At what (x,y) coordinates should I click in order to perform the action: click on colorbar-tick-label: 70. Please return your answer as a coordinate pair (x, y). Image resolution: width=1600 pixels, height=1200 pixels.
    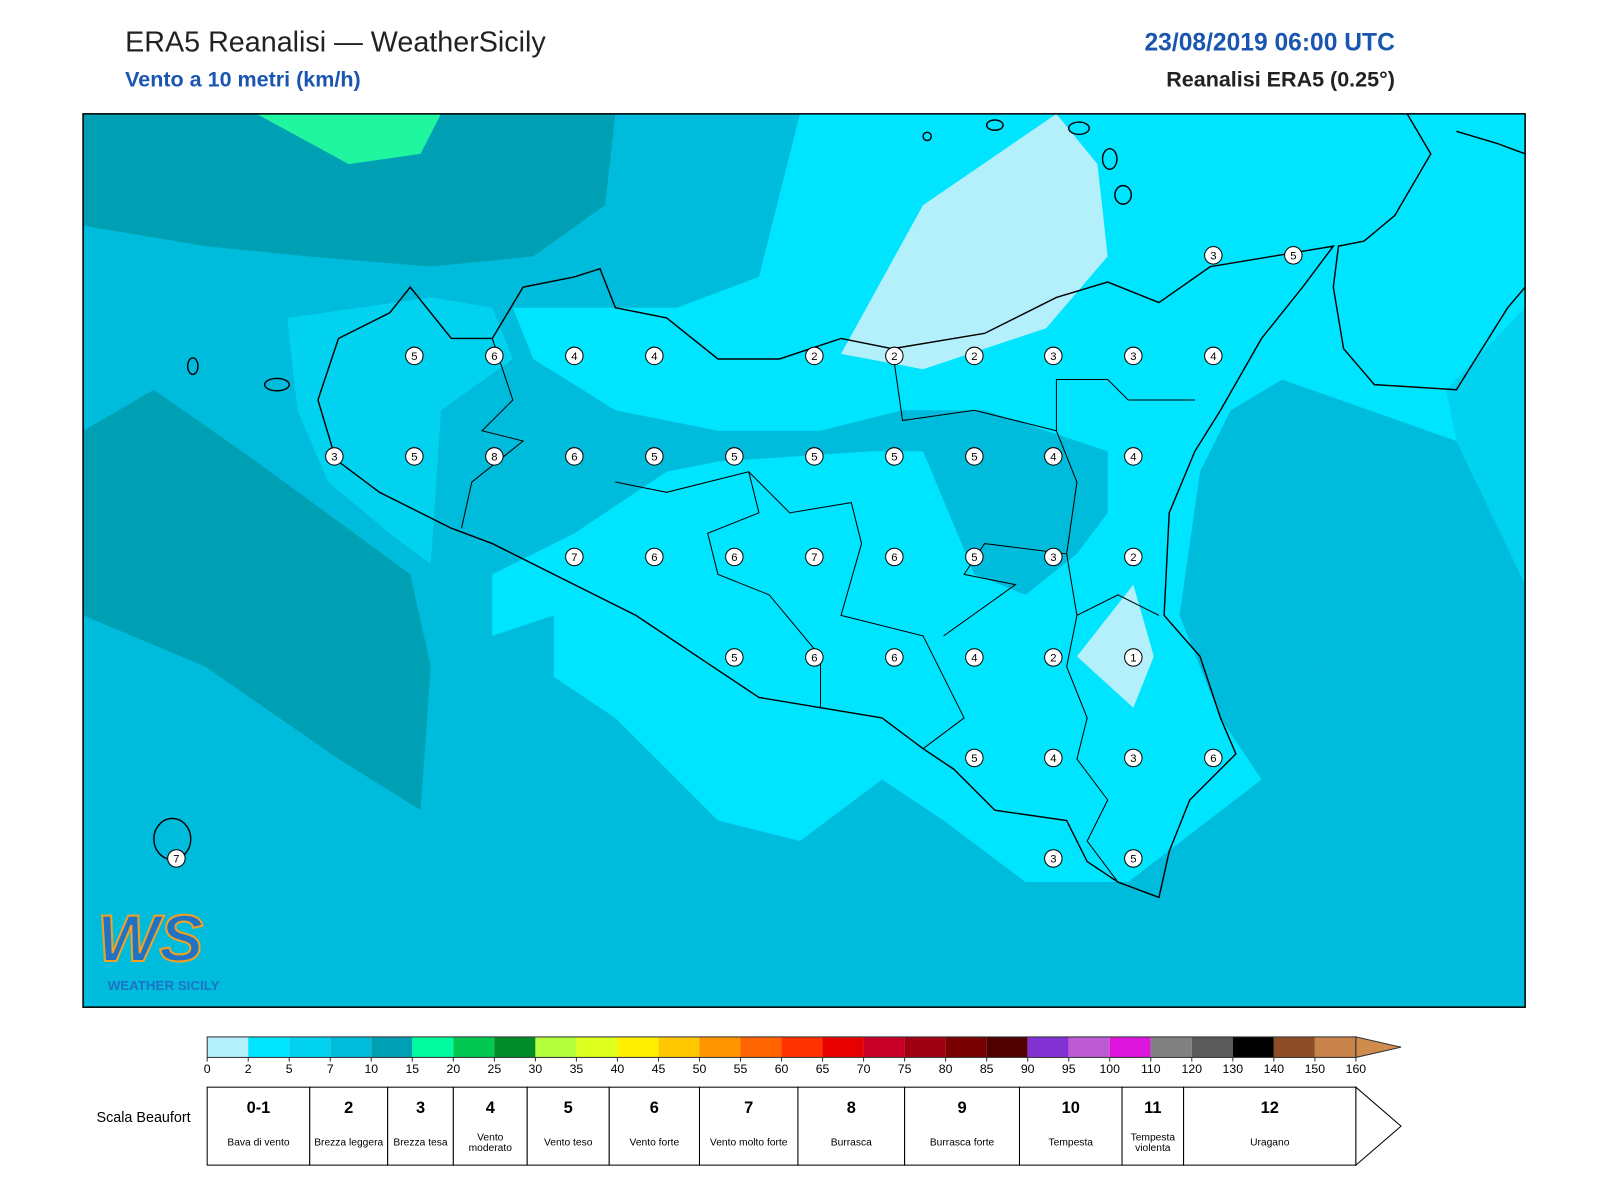
    Looking at the image, I should click on (864, 1069).